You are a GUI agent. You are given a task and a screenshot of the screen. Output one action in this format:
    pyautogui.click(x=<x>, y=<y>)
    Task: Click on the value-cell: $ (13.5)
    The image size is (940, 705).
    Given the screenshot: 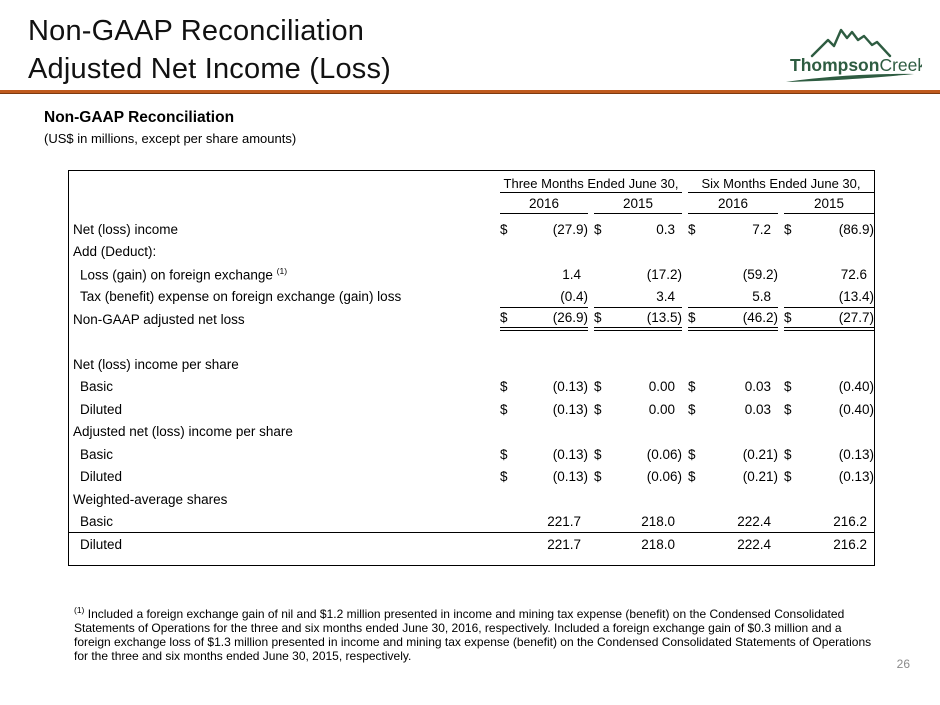 What is the action you would take?
    pyautogui.click(x=638, y=319)
    